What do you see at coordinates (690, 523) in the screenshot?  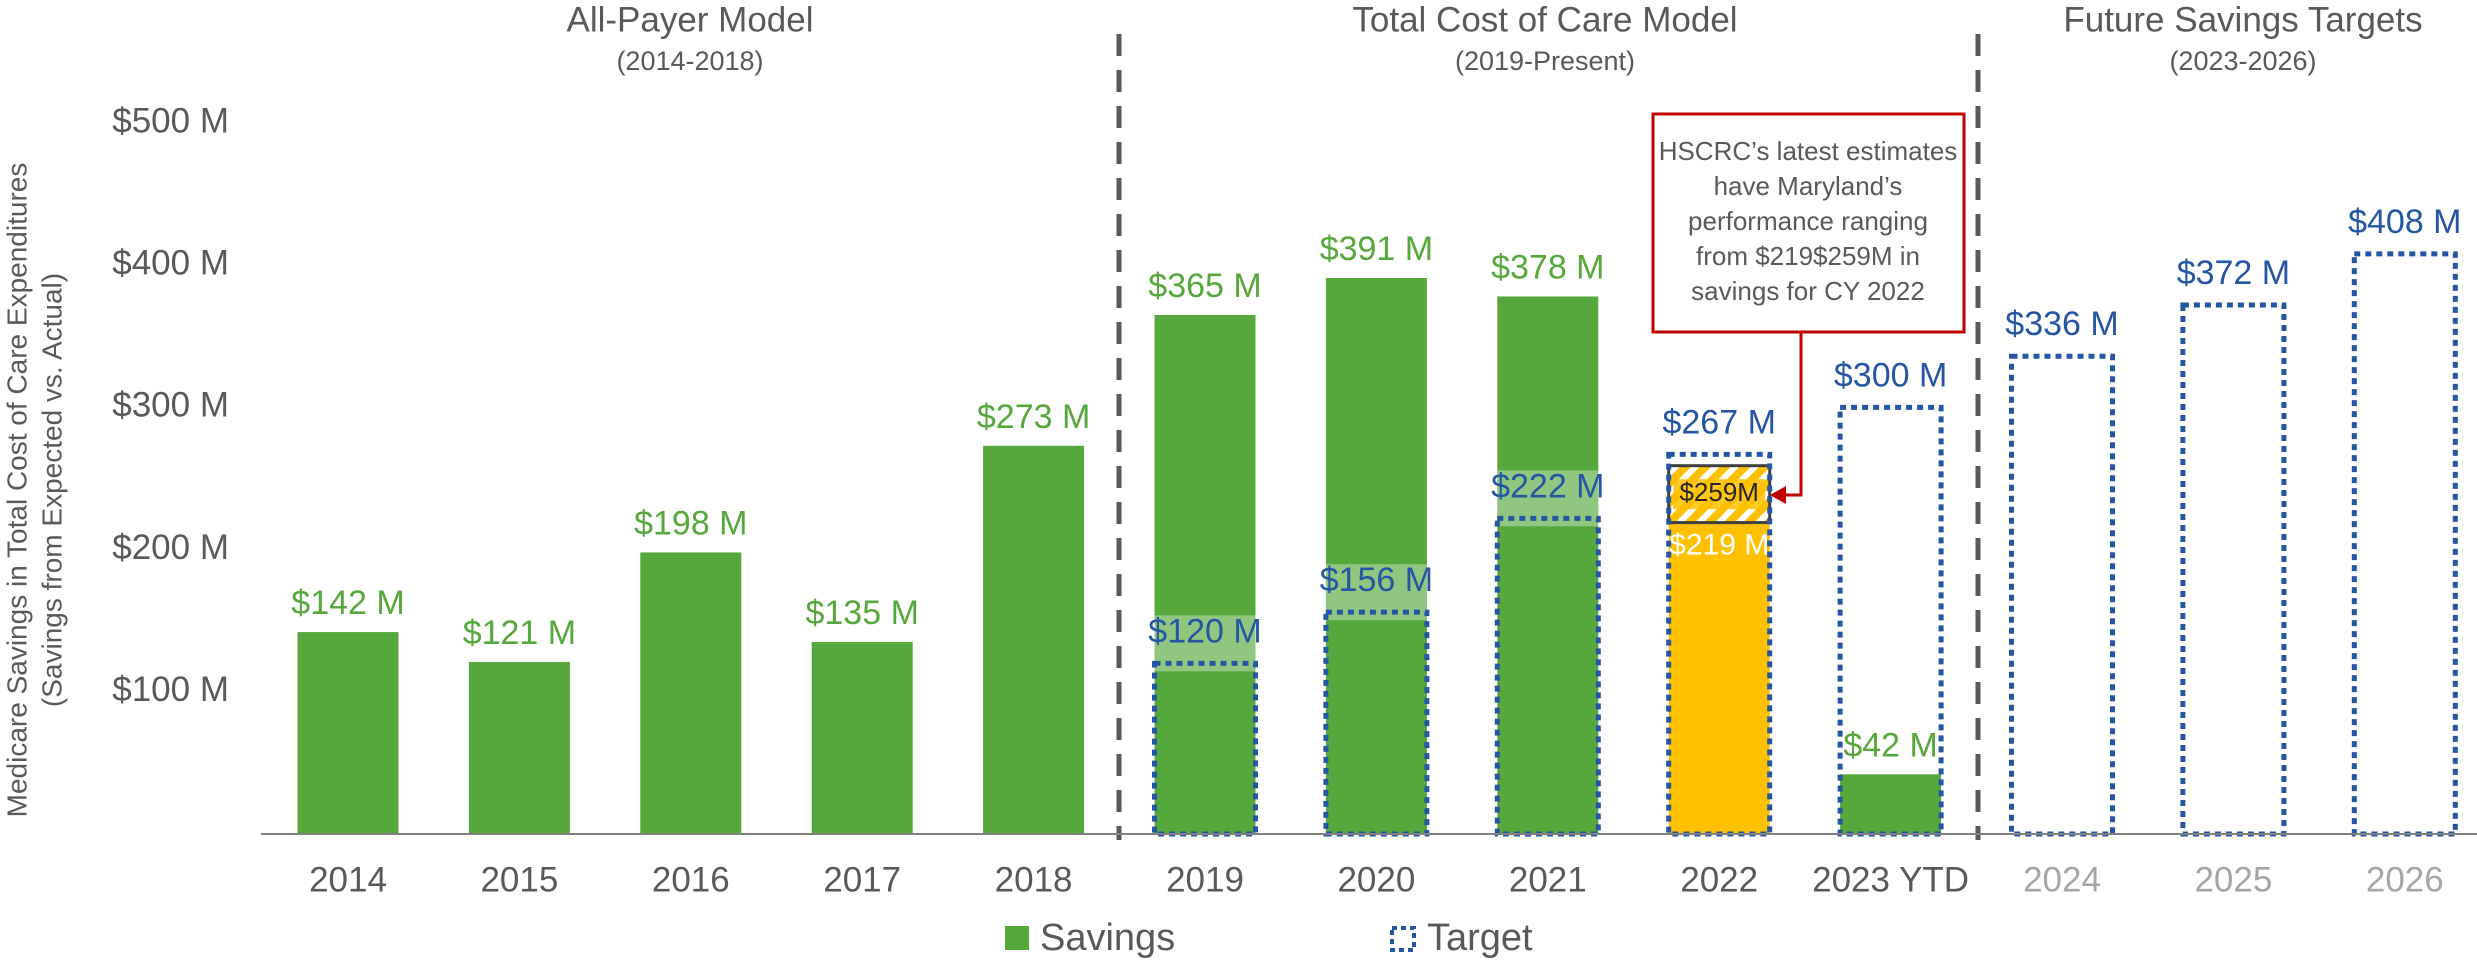 I see `savings-value-label: $198 M` at bounding box center [690, 523].